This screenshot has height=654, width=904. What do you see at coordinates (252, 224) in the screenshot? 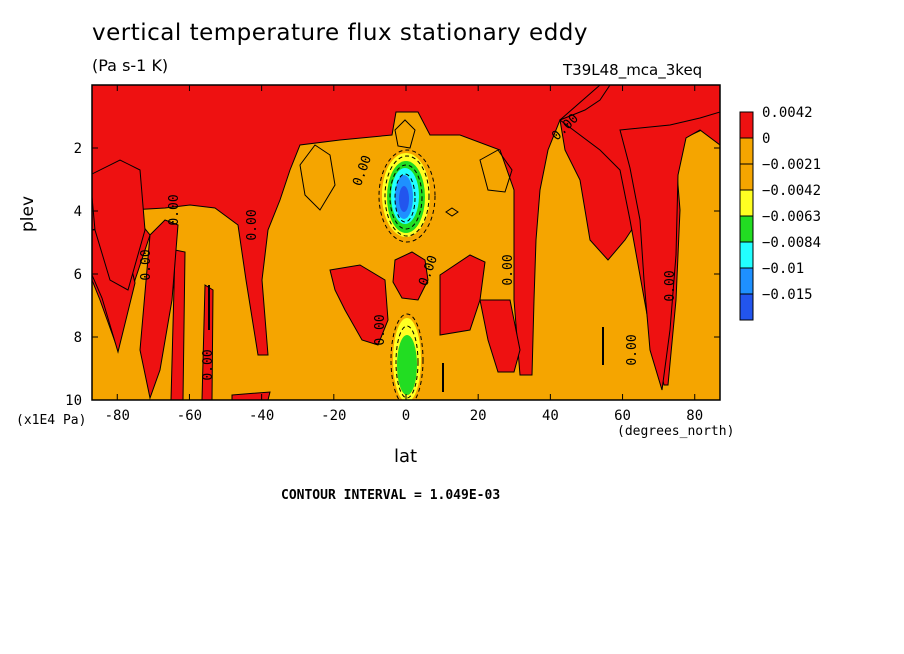
I see `contour-label-3: 0.00` at bounding box center [252, 224].